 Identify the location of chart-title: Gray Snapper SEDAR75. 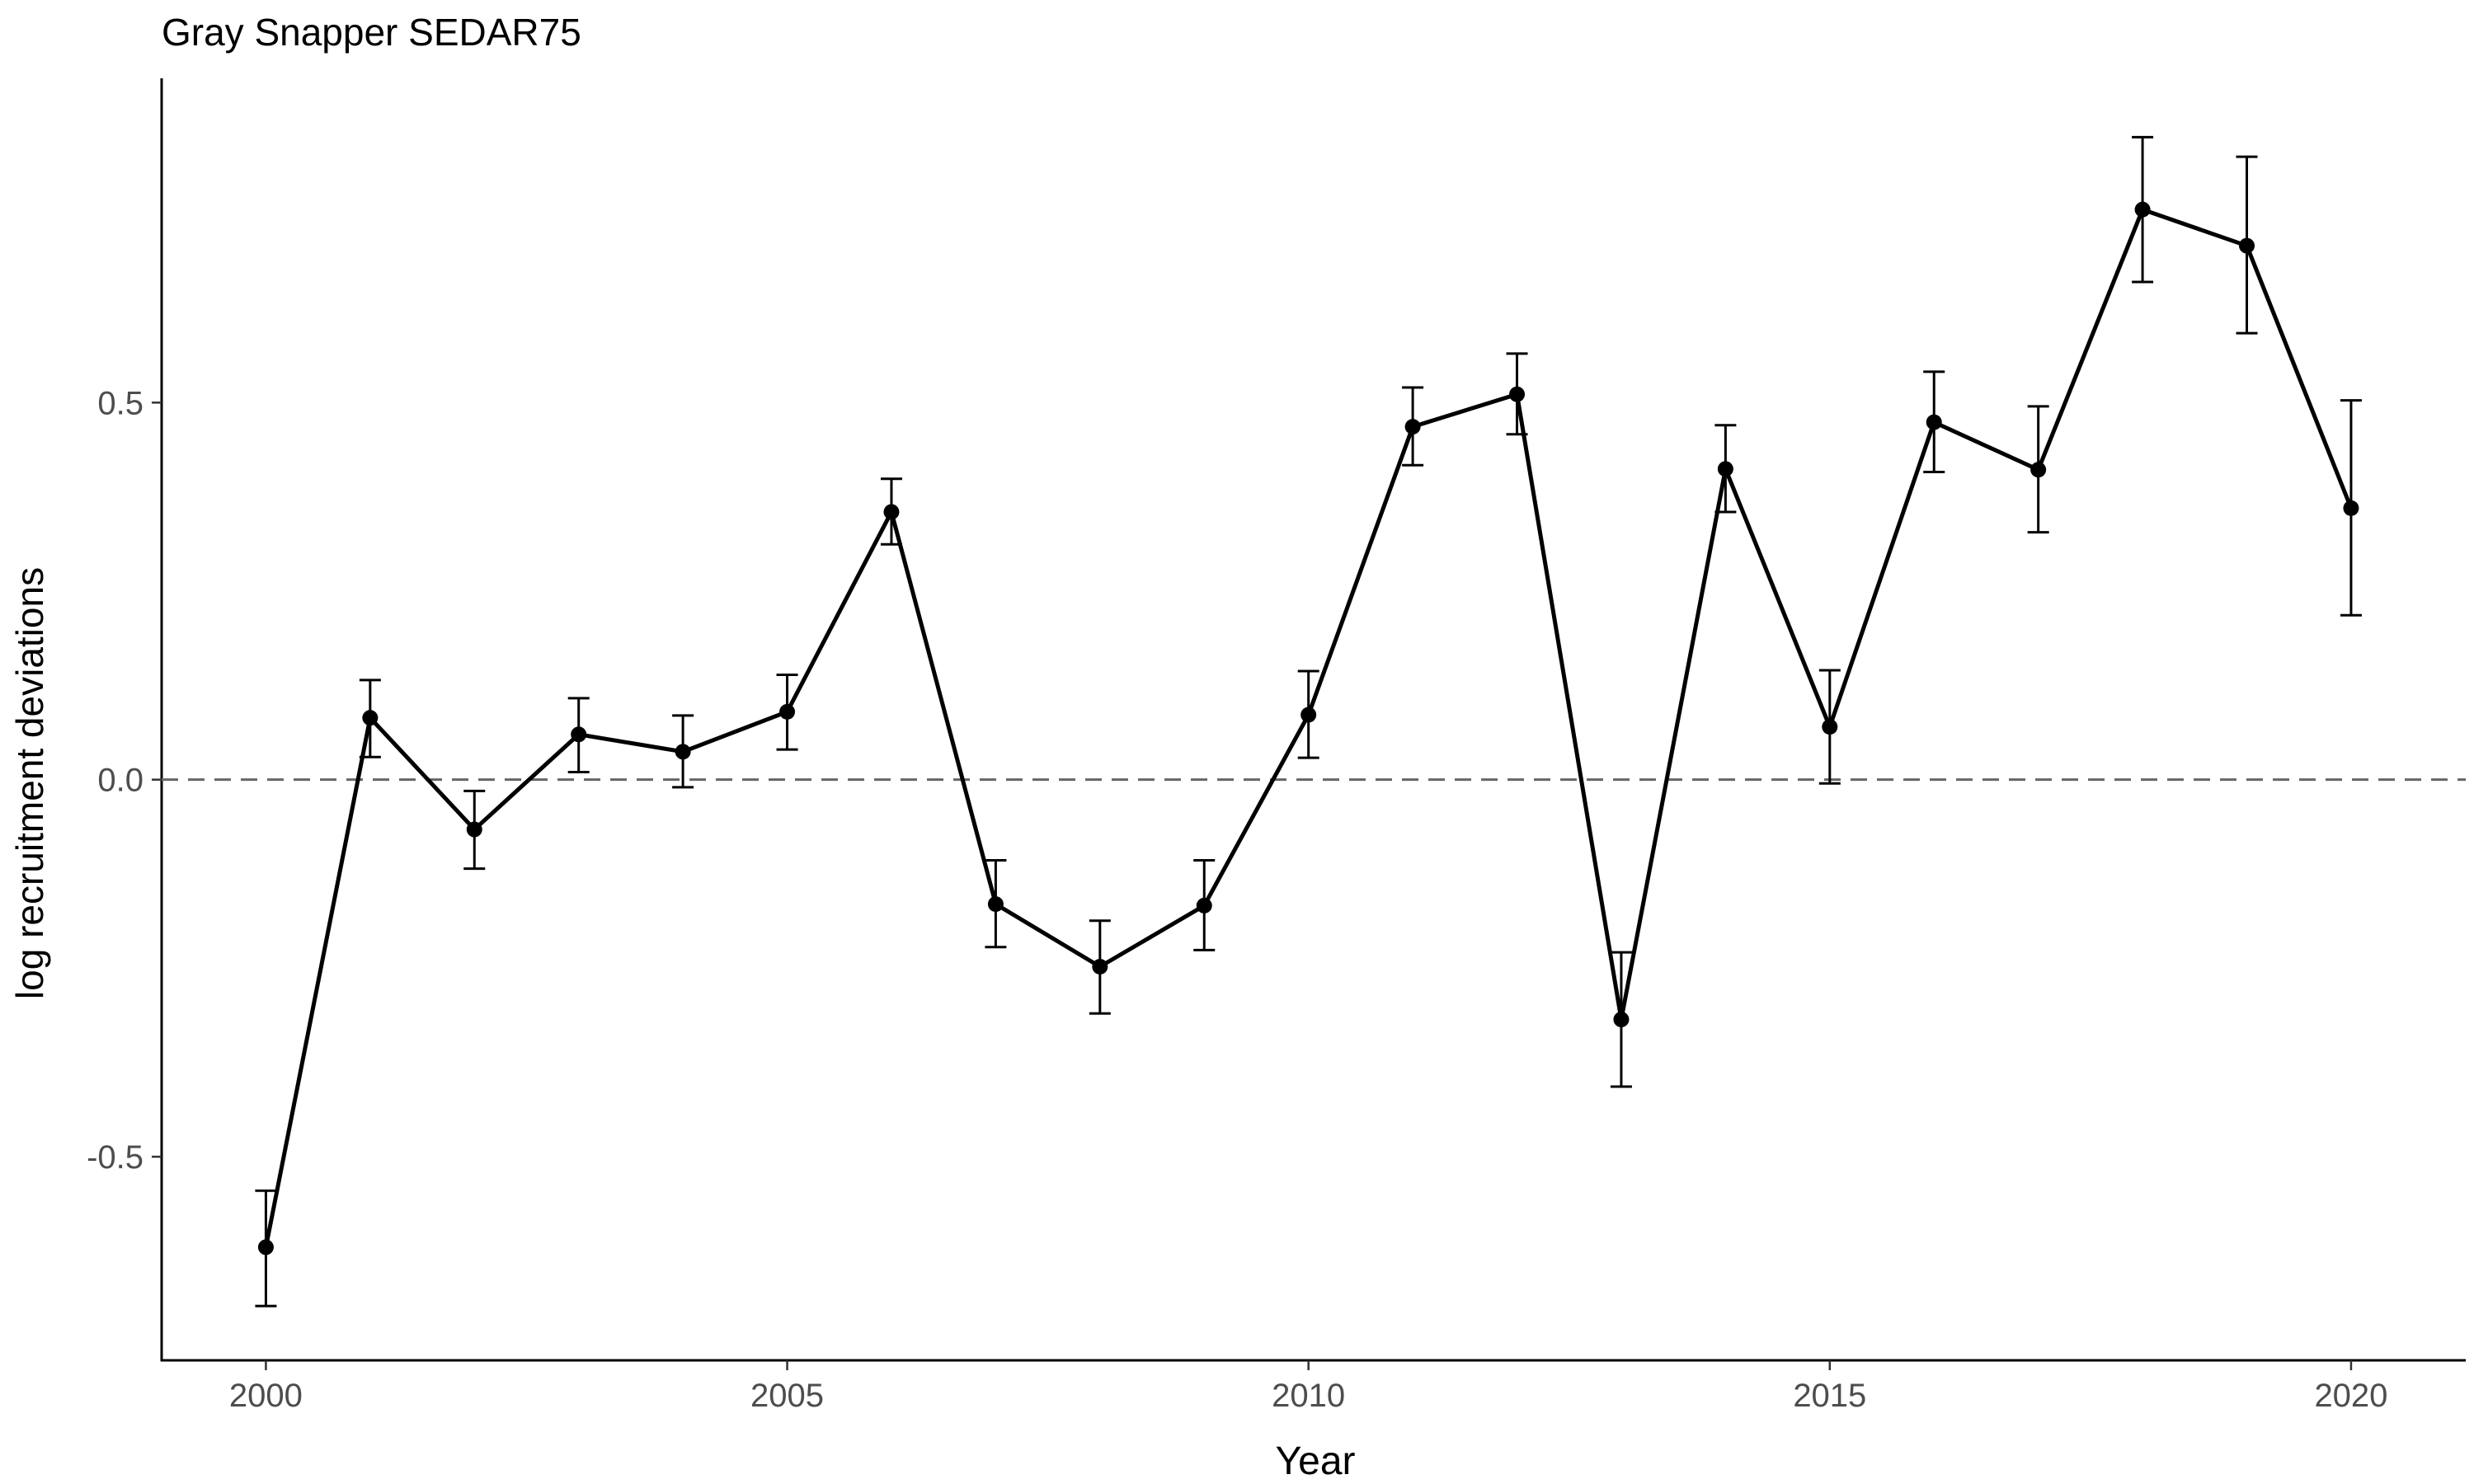
(371, 32).